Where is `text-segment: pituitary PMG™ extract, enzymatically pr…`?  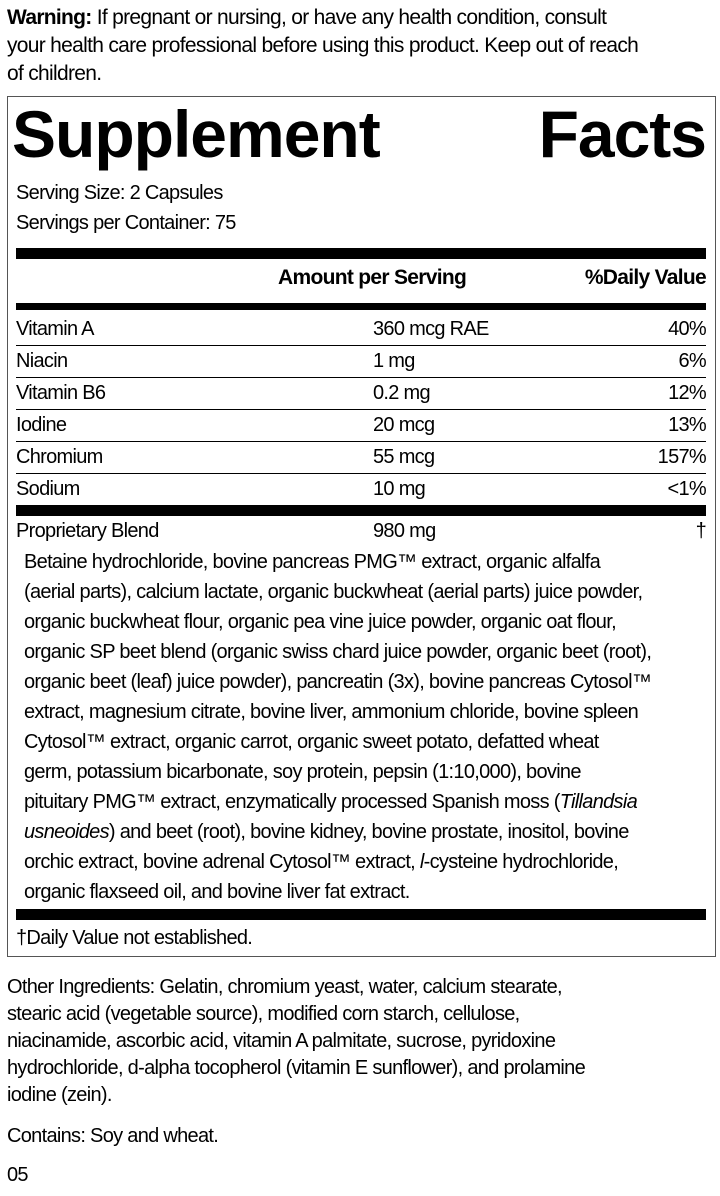
text-segment: pituitary PMG™ extract, enzymatically pr… is located at coordinates (292, 802).